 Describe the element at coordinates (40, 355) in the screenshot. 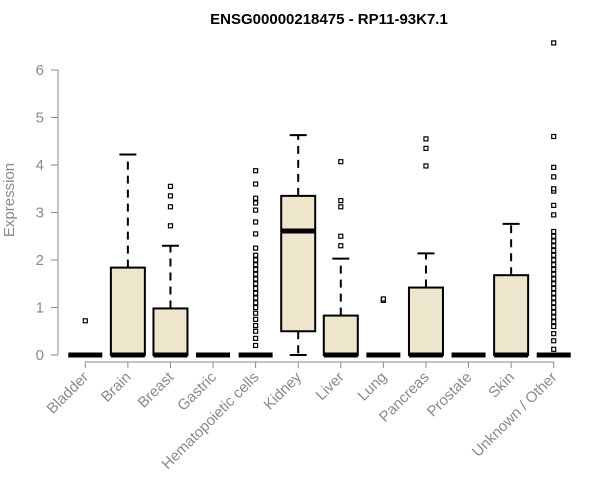

I see `y-tick-label: 0` at that location.